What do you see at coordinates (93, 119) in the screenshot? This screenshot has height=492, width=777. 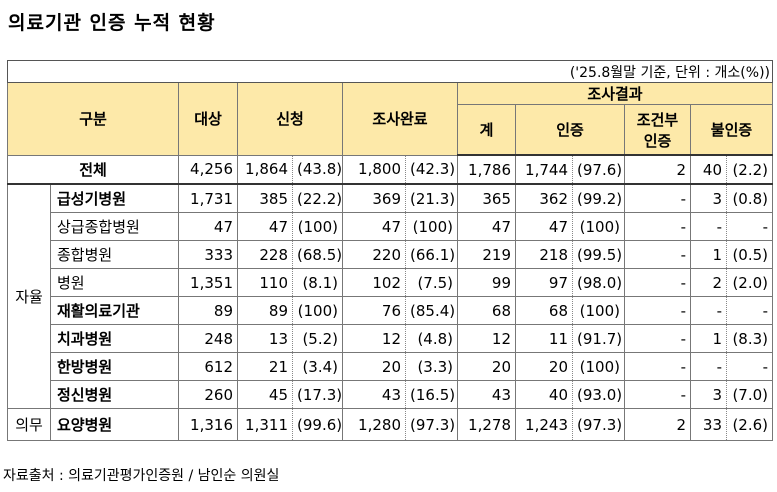 I see `header: 구분` at bounding box center [93, 119].